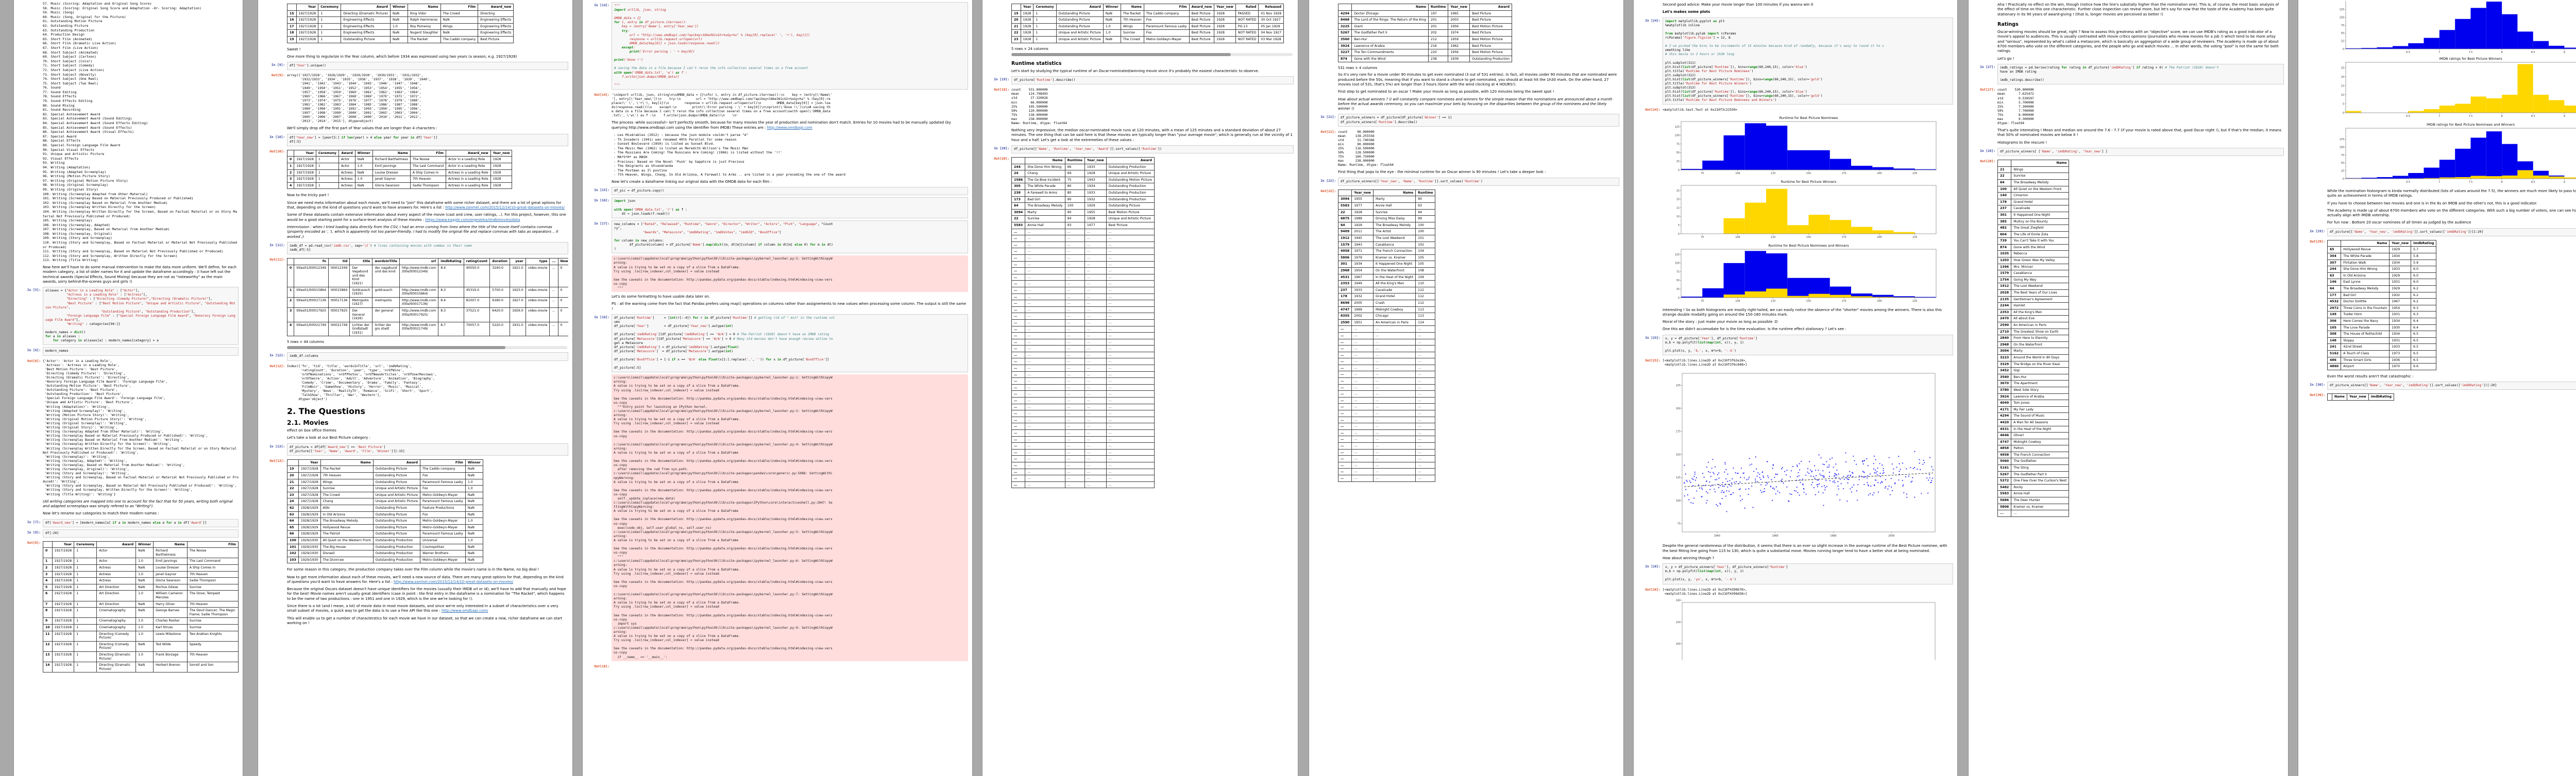  Describe the element at coordinates (293, 488) in the screenshot. I see `table-cell: 22` at that location.